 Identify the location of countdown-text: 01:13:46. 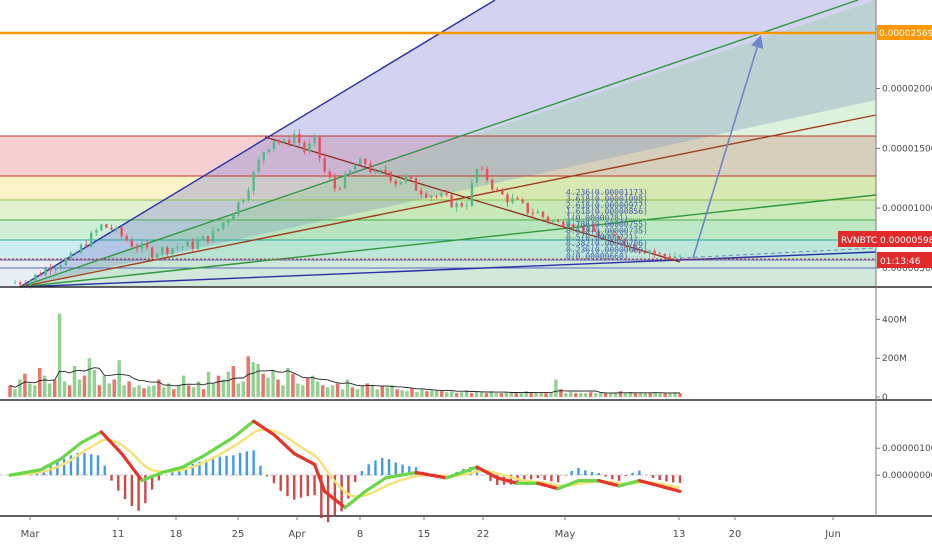
(900, 262).